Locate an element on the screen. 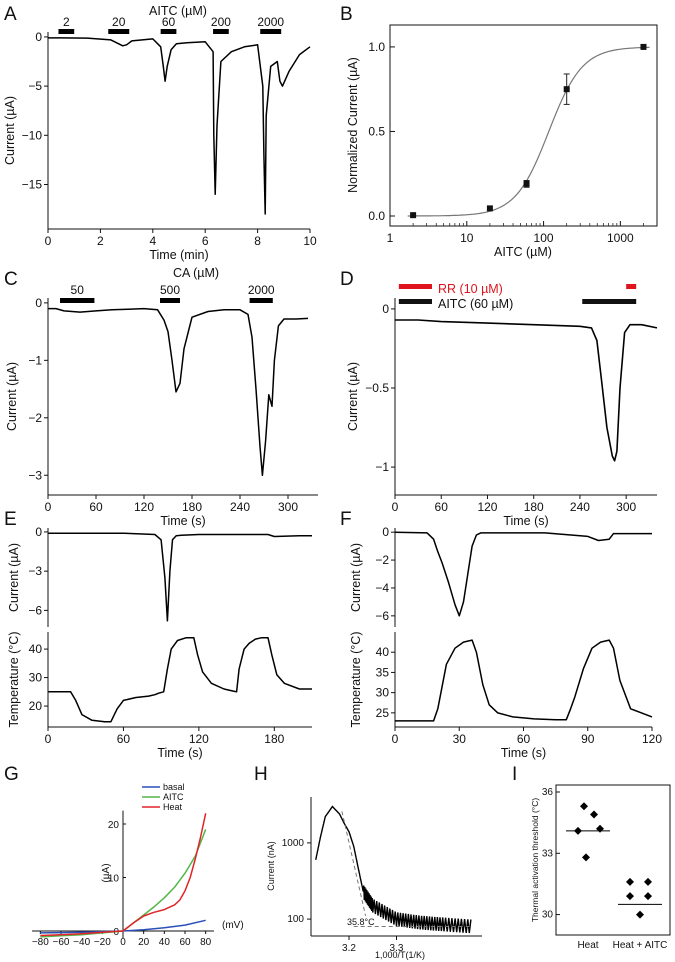 This screenshot has height=962, width=675. e-x-tick-label: 60 is located at coordinates (124, 739).